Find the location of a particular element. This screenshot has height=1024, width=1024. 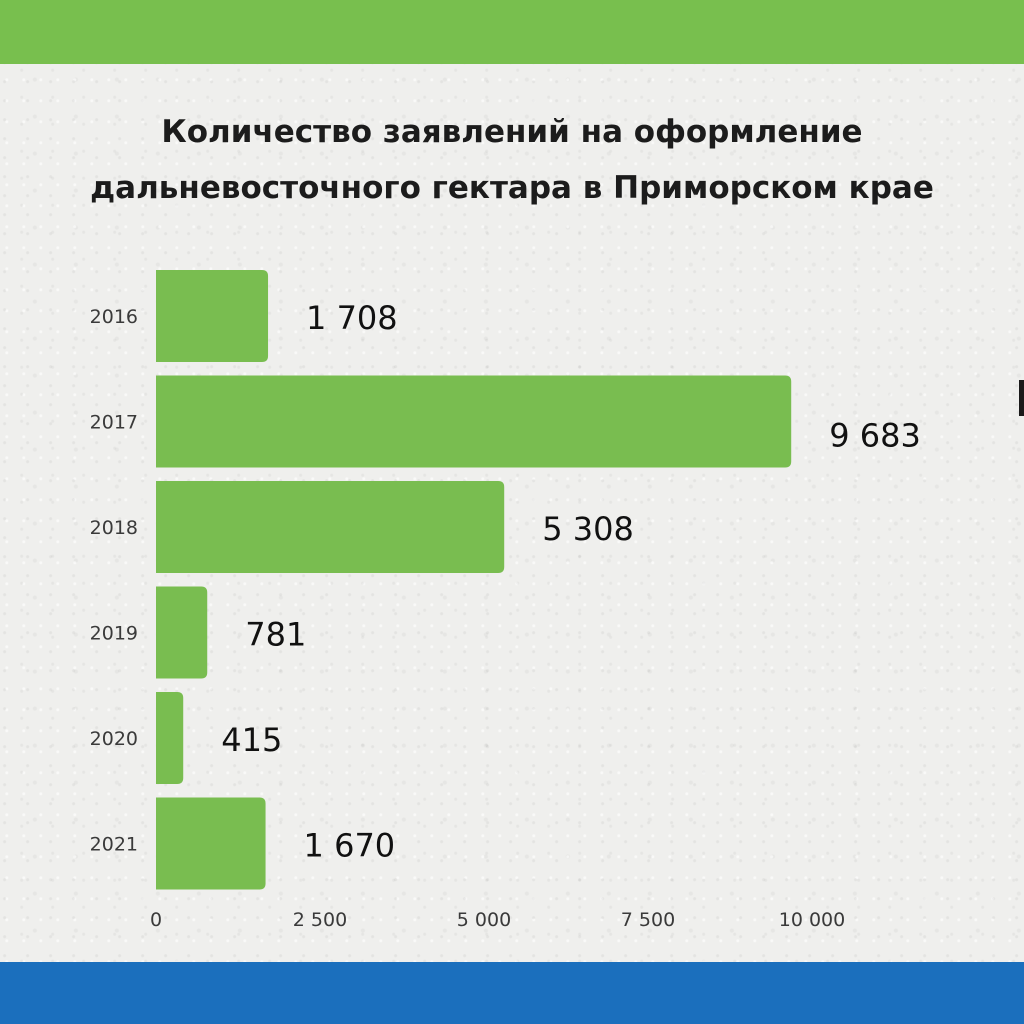

x-tick-label: 2 500 is located at coordinates (320, 920).